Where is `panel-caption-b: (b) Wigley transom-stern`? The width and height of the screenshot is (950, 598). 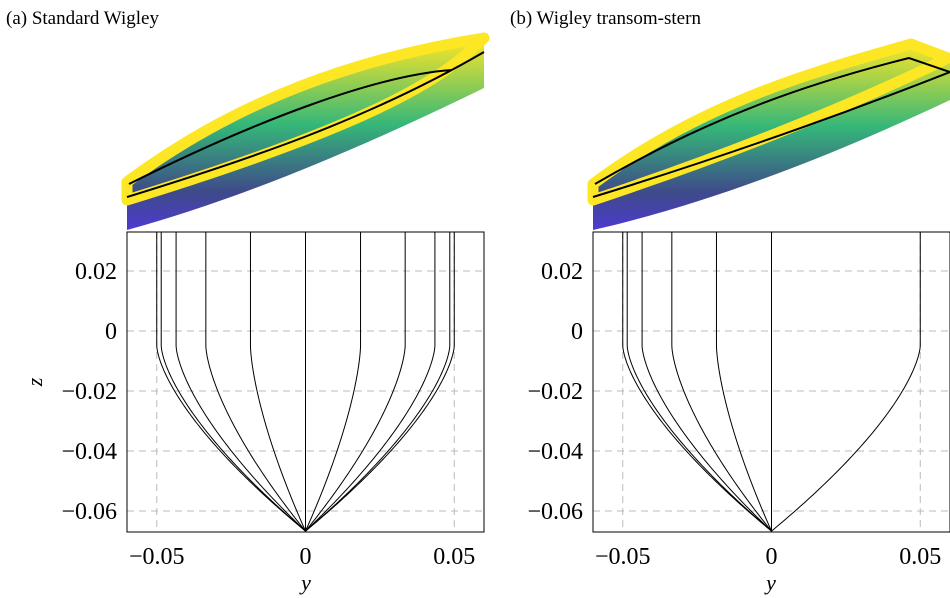 panel-caption-b: (b) Wigley transom-stern is located at coordinates (605, 18).